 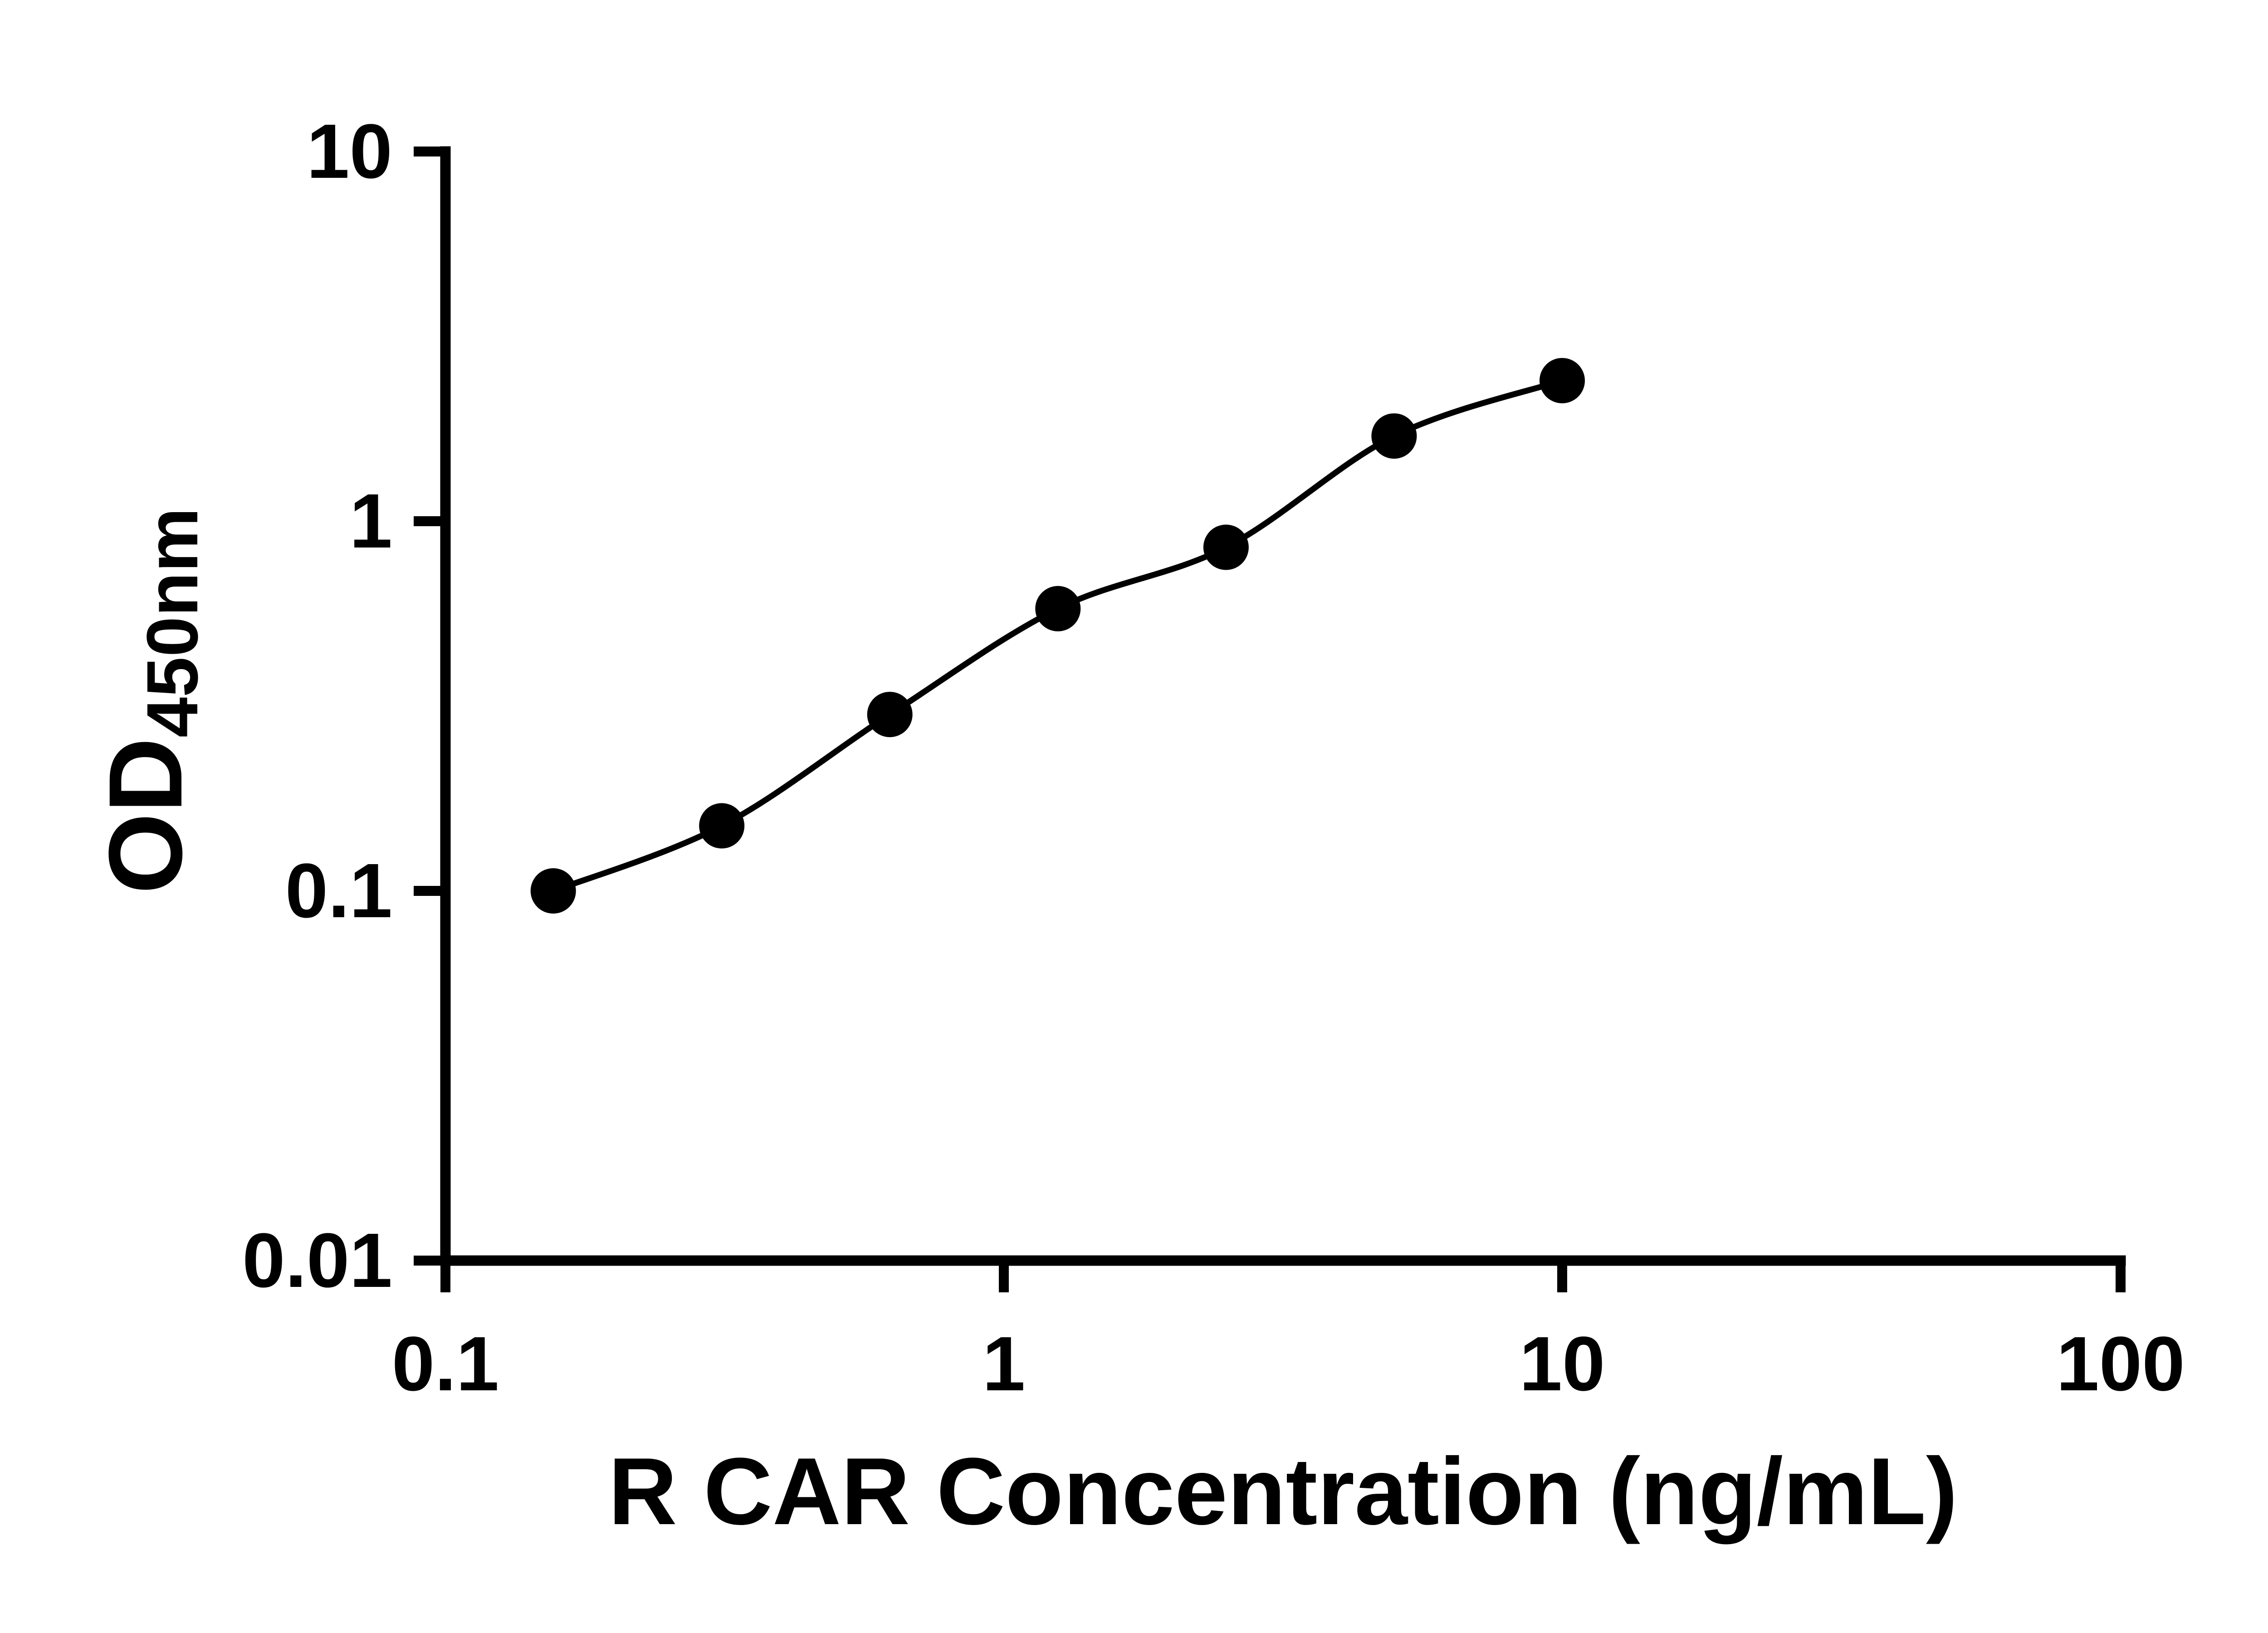 I want to click on y-axis-title-subscript: 450nm, so click(x=172, y=623).